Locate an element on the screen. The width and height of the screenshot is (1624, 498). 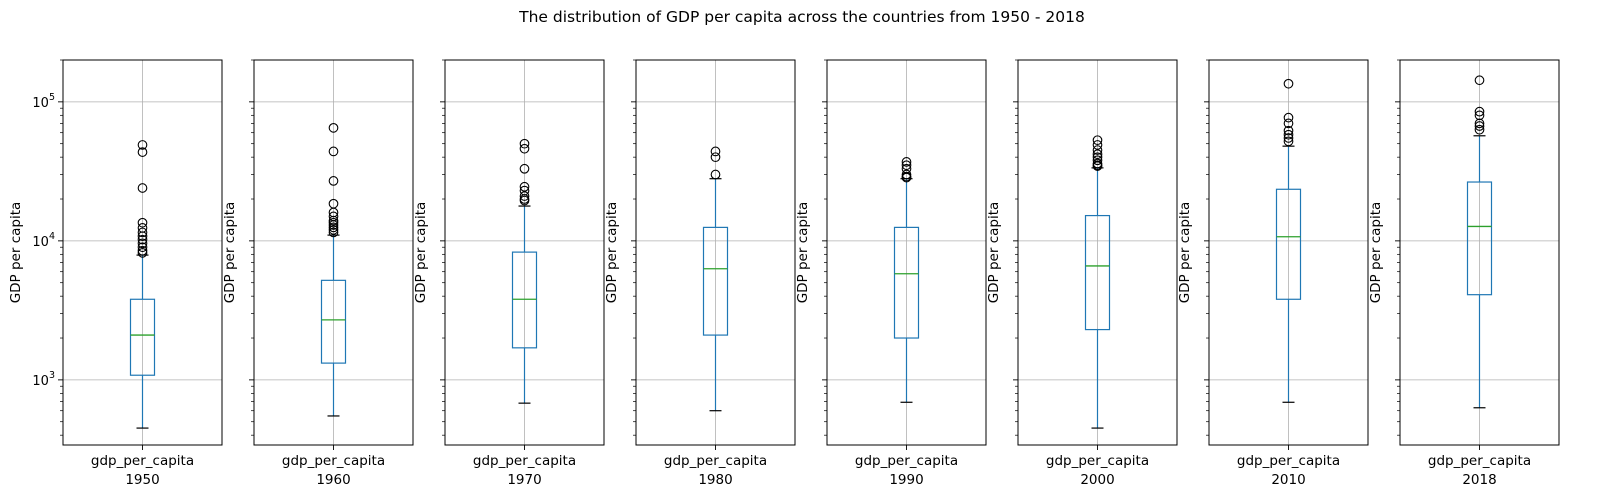
x-axis-year-label: 1960 is located at coordinates (333, 480).